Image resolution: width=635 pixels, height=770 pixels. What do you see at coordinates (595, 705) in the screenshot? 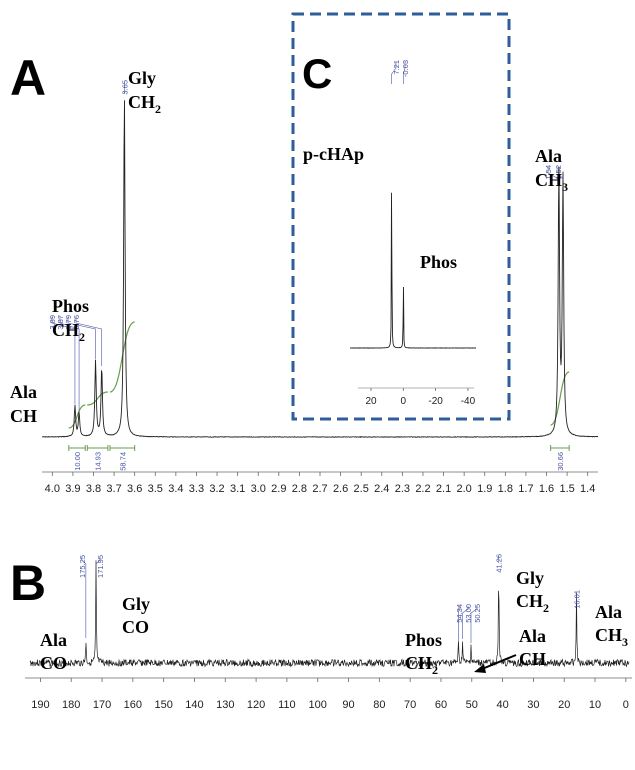
I see `svg-text: 10` at bounding box center [595, 705].